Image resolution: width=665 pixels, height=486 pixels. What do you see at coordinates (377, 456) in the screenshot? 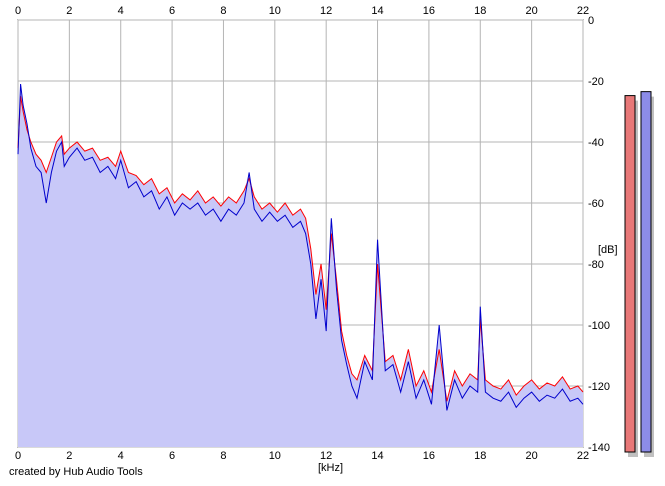
I see `x-tick-bottom: 14` at bounding box center [377, 456].